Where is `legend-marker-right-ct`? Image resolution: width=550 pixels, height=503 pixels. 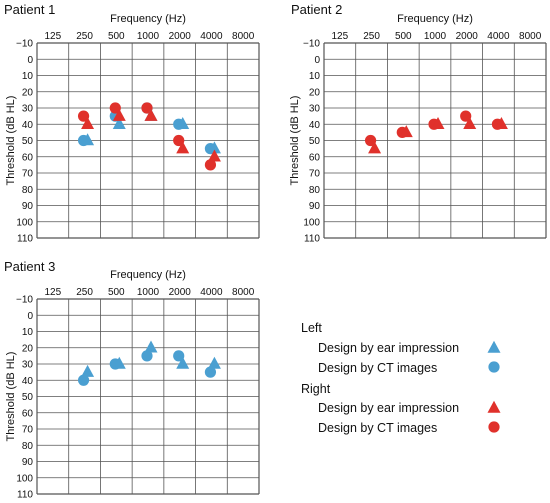
legend-marker-right-ct is located at coordinates (494, 427).